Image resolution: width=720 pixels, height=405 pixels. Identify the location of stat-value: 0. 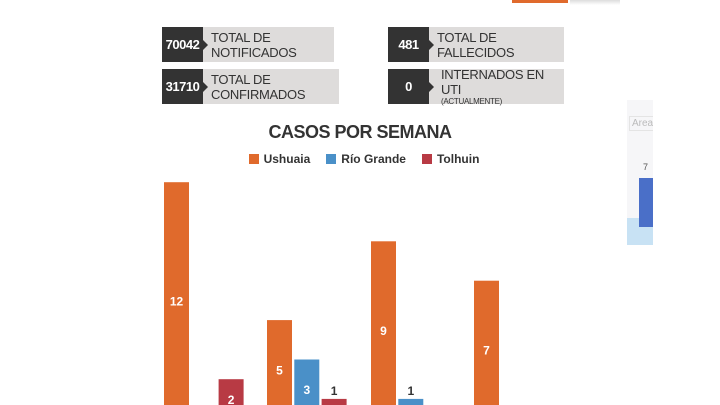
(411, 86).